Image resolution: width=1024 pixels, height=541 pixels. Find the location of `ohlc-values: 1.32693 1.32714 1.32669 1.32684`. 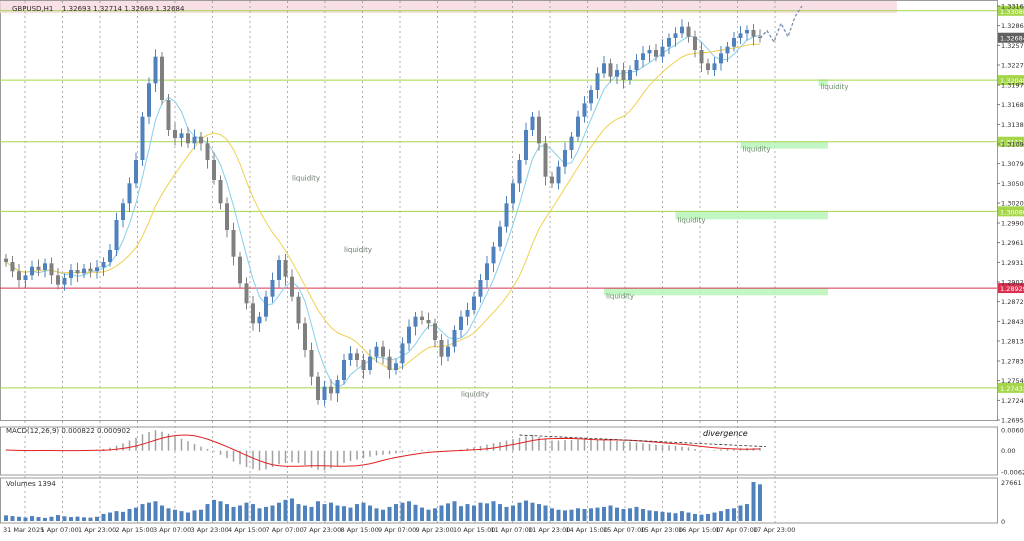

ohlc-values: 1.32693 1.32714 1.32669 1.32684 is located at coordinates (123, 9).